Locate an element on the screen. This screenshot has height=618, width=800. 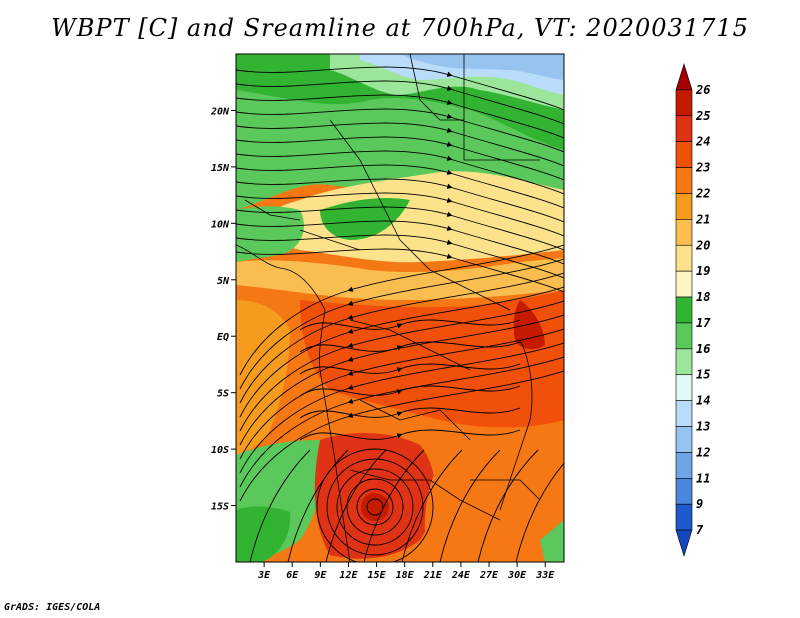
colorbar-label: 21 is located at coordinates (702, 219).